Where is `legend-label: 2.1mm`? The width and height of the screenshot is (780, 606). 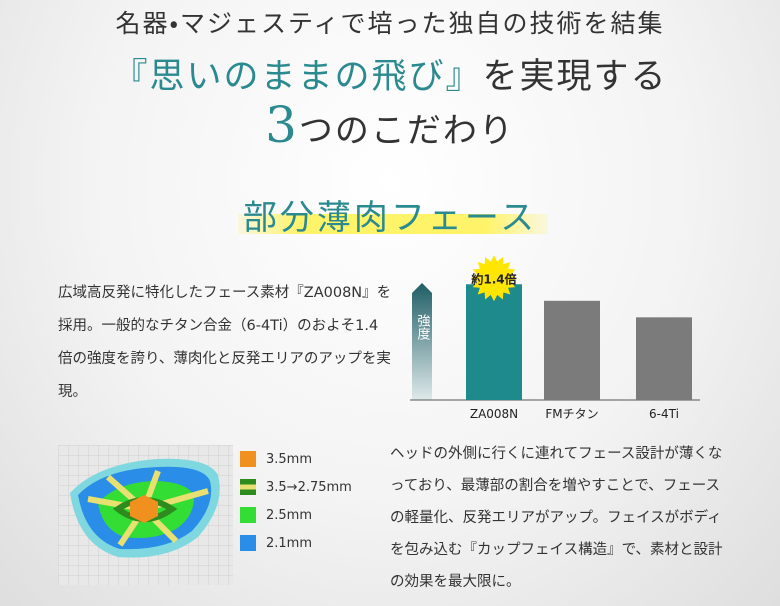
legend-label: 2.1mm is located at coordinates (289, 543).